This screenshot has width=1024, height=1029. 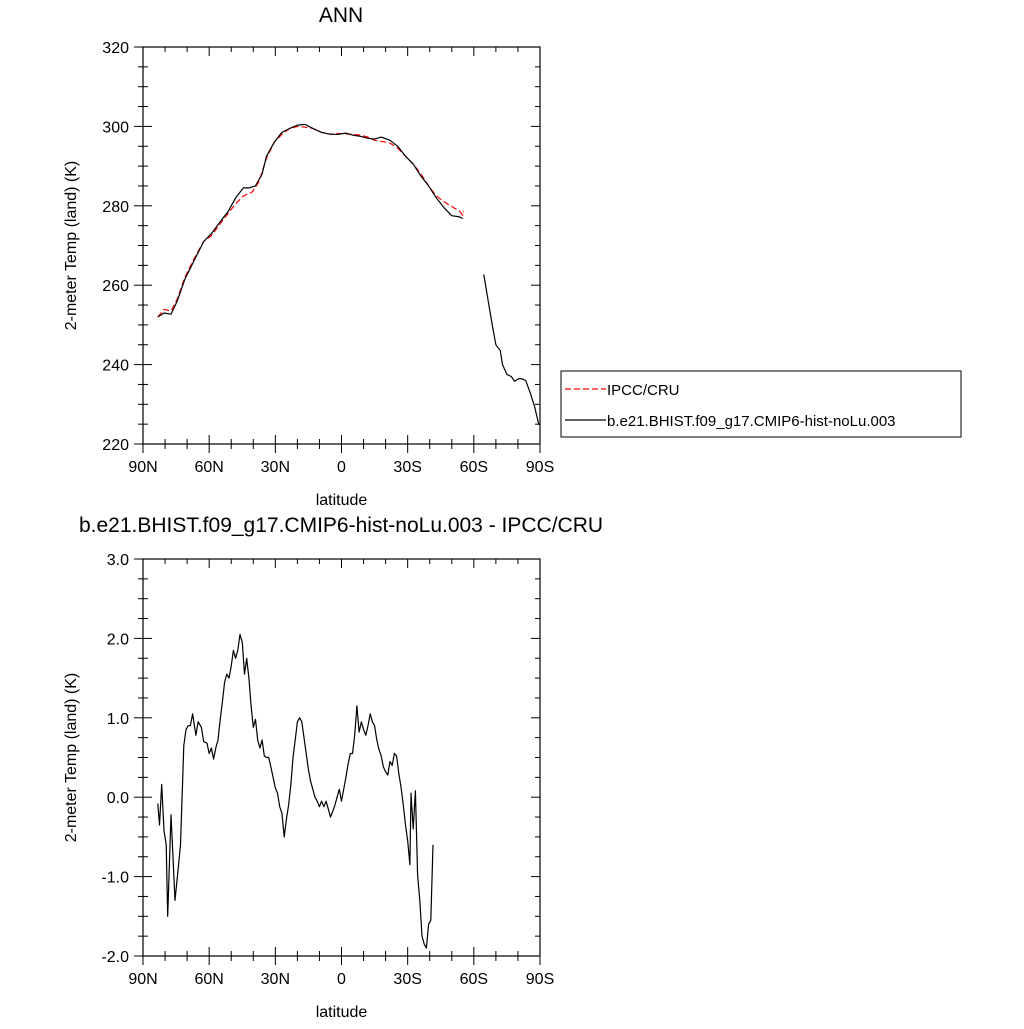 What do you see at coordinates (118, 798) in the screenshot?
I see `y-tick-label: 0.0` at bounding box center [118, 798].